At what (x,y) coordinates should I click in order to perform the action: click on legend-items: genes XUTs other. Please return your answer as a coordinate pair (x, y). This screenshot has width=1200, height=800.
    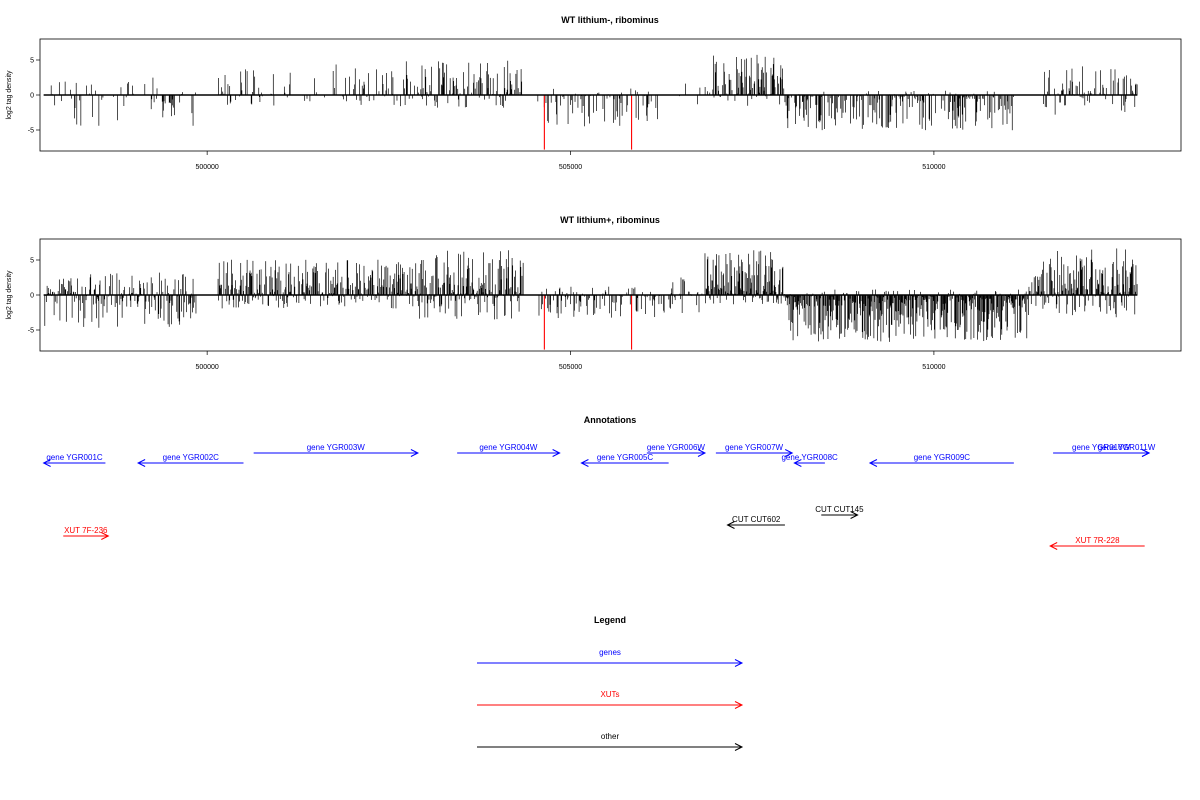
    Looking at the image, I should click on (610, 699).